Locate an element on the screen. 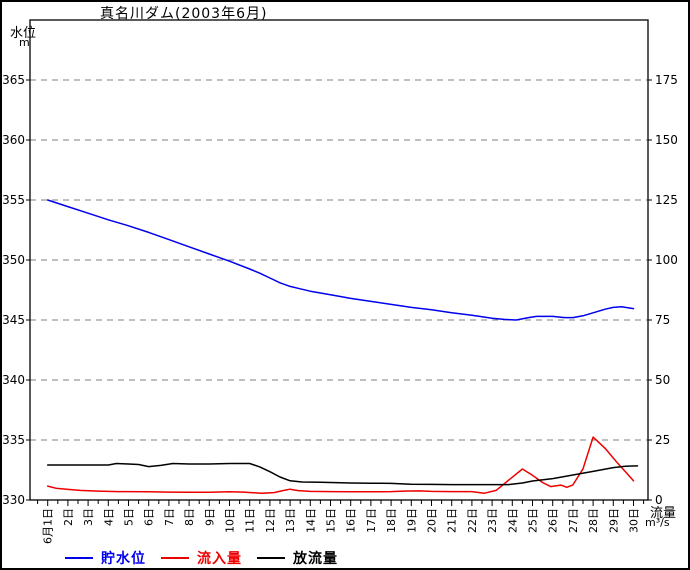 The width and height of the screenshot is (690, 570). x-tick-label: 3日 is located at coordinates (88, 517).